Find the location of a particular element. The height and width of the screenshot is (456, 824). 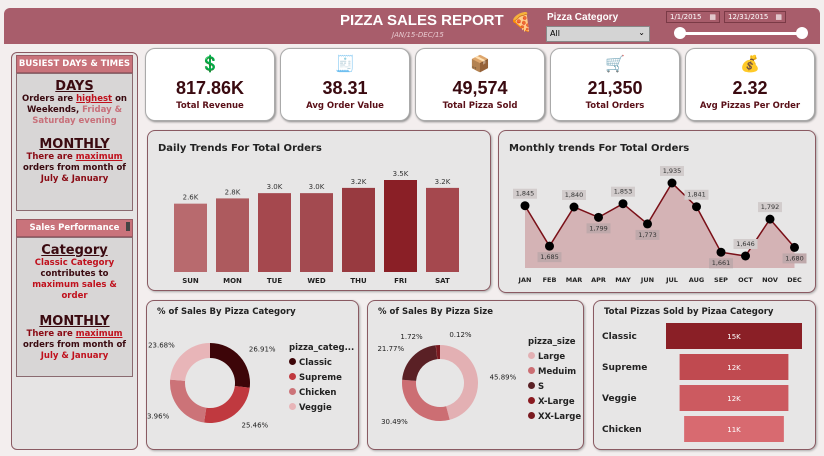

category-label: Supreme is located at coordinates (624, 368).